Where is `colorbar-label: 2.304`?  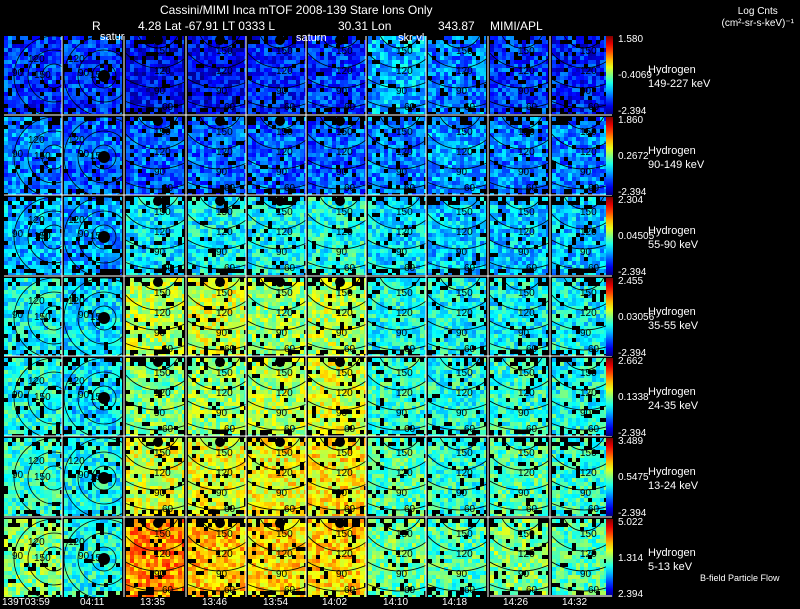
colorbar-label: 2.304 is located at coordinates (631, 200).